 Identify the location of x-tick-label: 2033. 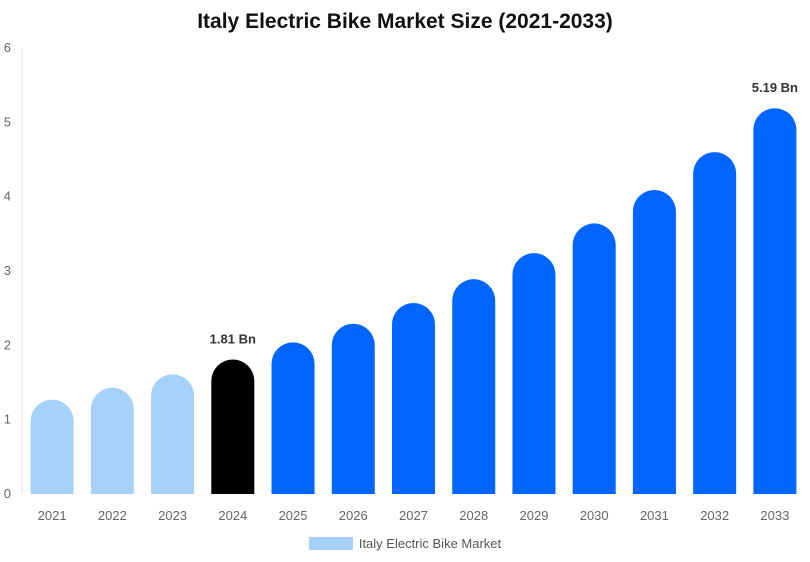
(774, 515).